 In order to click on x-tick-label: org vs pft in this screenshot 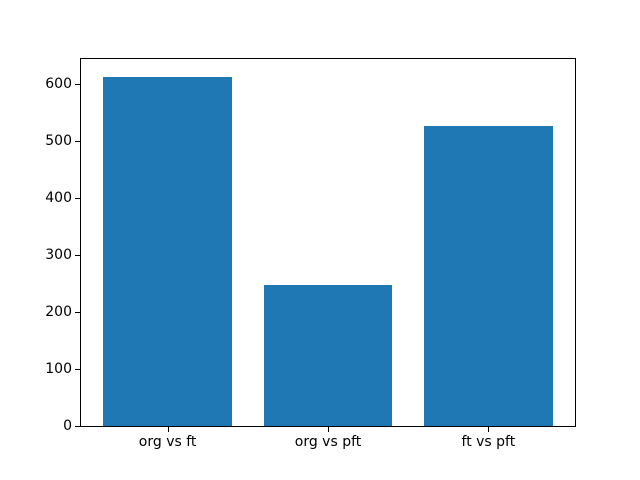, I will do `click(328, 442)`.